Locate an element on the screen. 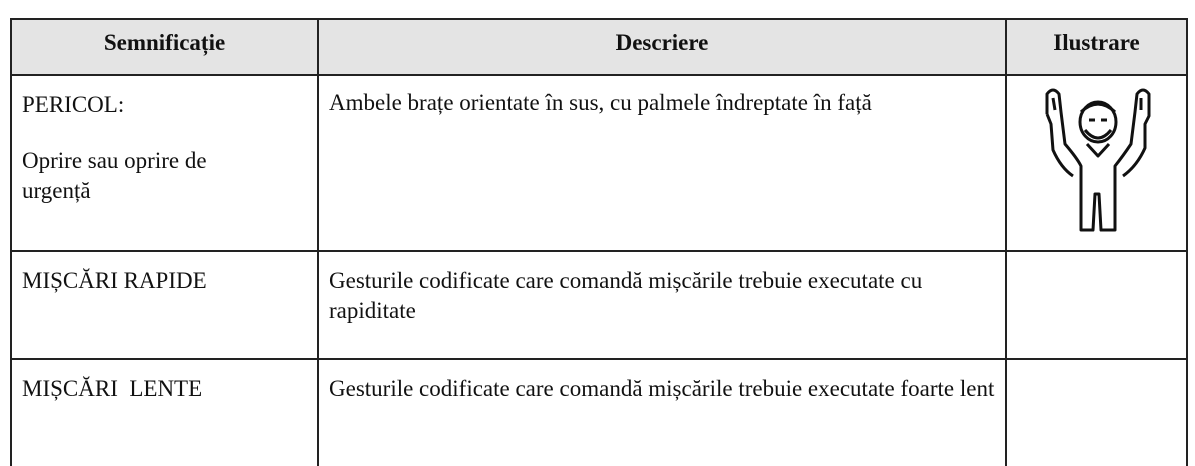  meaning-cell: PERICOL: Oprire sau oprire de urgență is located at coordinates (164, 163).